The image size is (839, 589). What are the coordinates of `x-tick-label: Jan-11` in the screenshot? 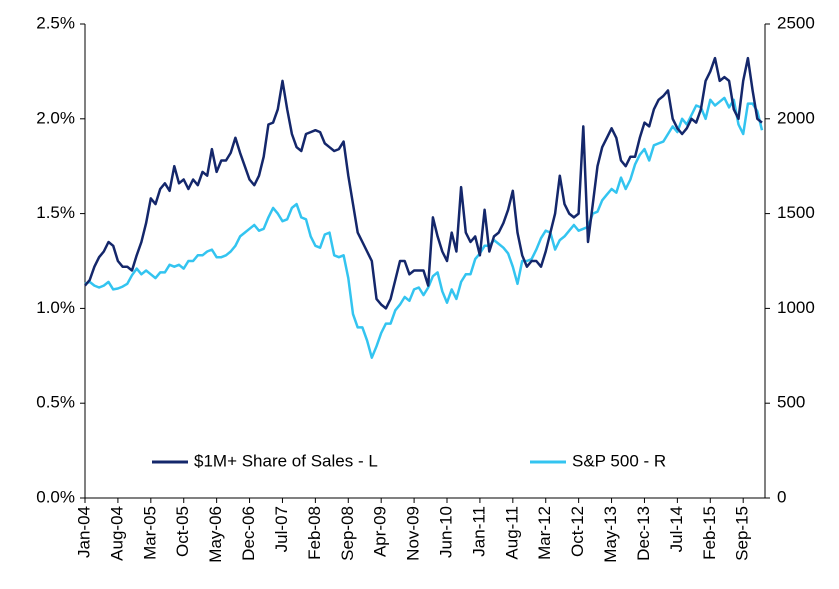 It's located at (478, 531).